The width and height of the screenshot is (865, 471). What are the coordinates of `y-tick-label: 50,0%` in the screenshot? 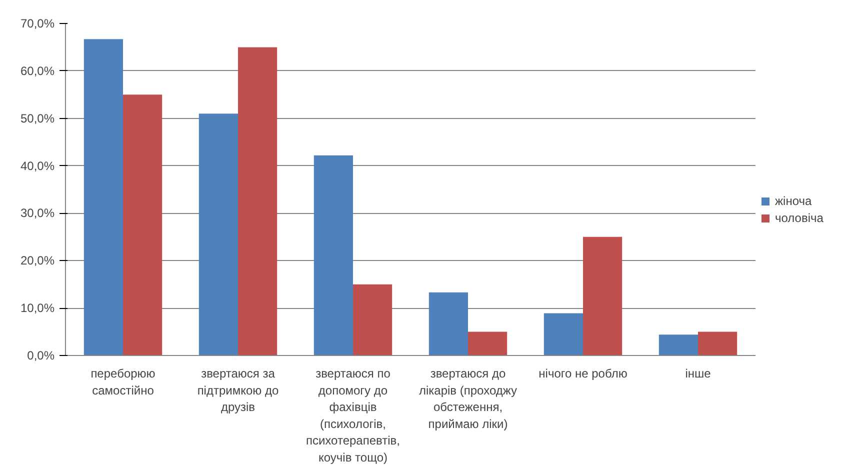 It's located at (37, 118).